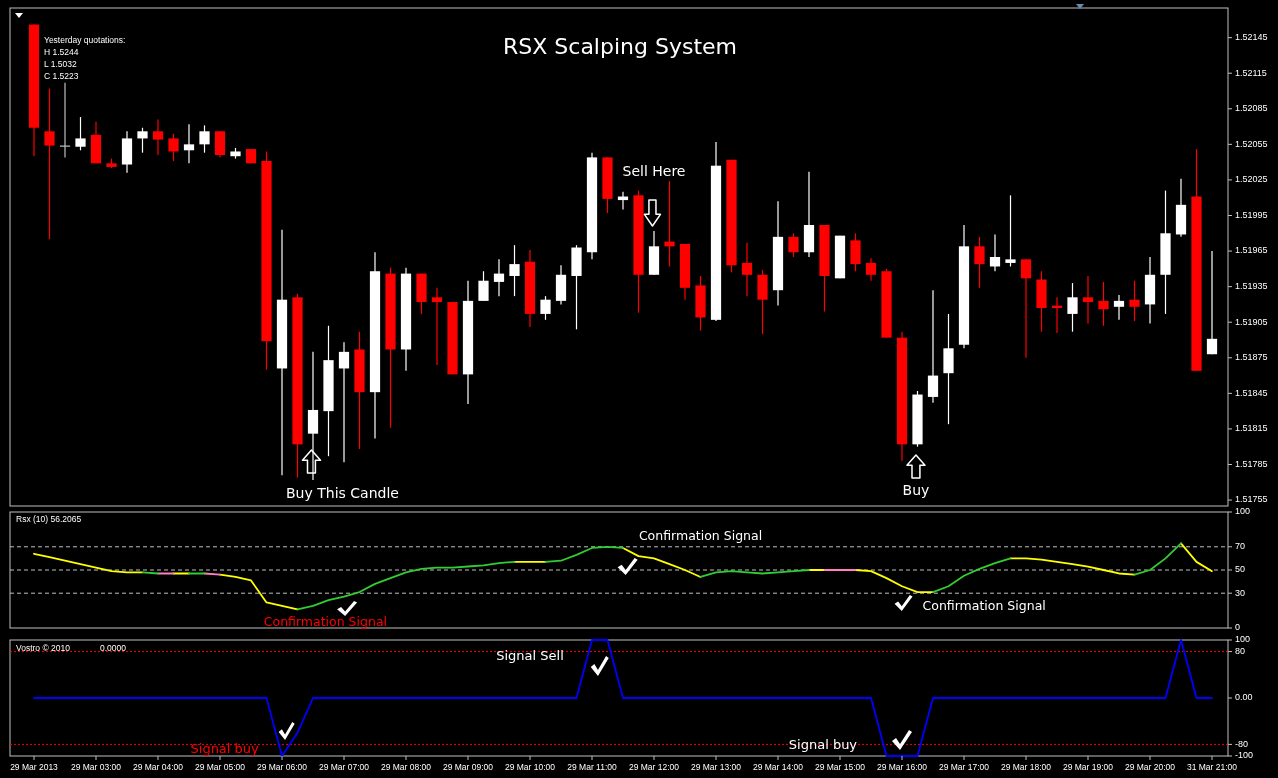  What do you see at coordinates (840, 767) in the screenshot?
I see `x-tick-label: 29 Mar 15:00` at bounding box center [840, 767].